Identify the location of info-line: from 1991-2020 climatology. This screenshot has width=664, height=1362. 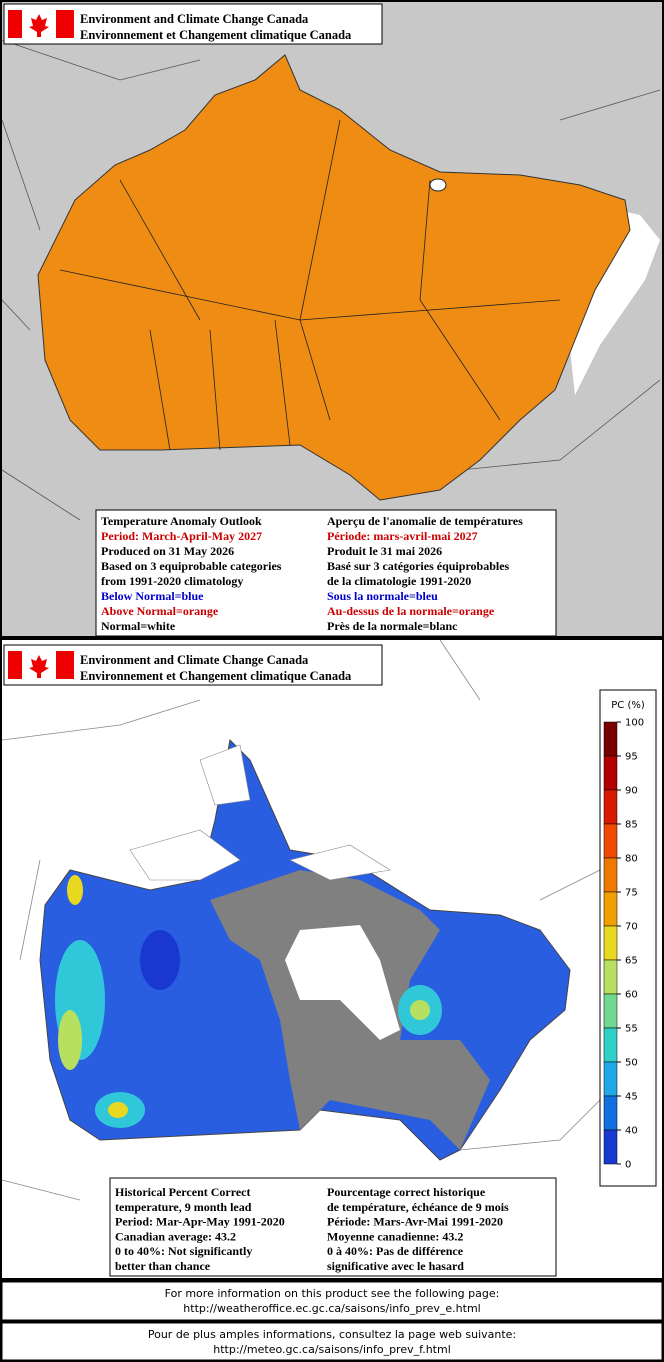
(172, 581).